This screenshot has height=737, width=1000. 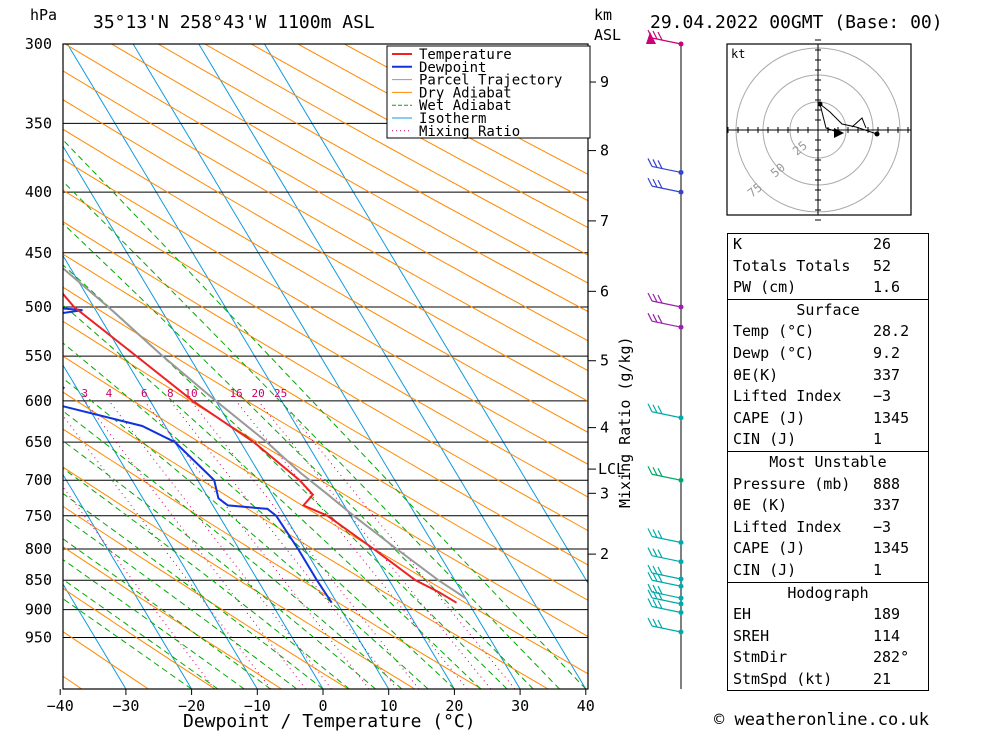 What do you see at coordinates (604, 221) in the screenshot?
I see `km-tick-label: 7` at bounding box center [604, 221].